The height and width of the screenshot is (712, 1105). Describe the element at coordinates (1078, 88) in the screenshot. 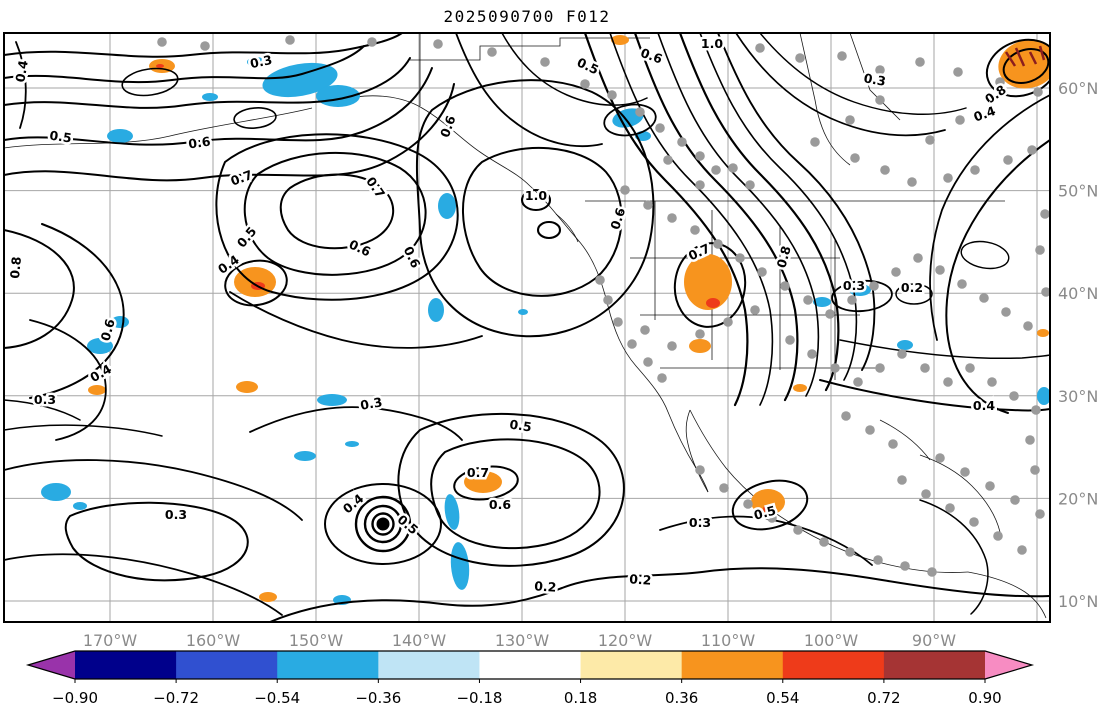

I see `svg-text: 60°N` at that location.